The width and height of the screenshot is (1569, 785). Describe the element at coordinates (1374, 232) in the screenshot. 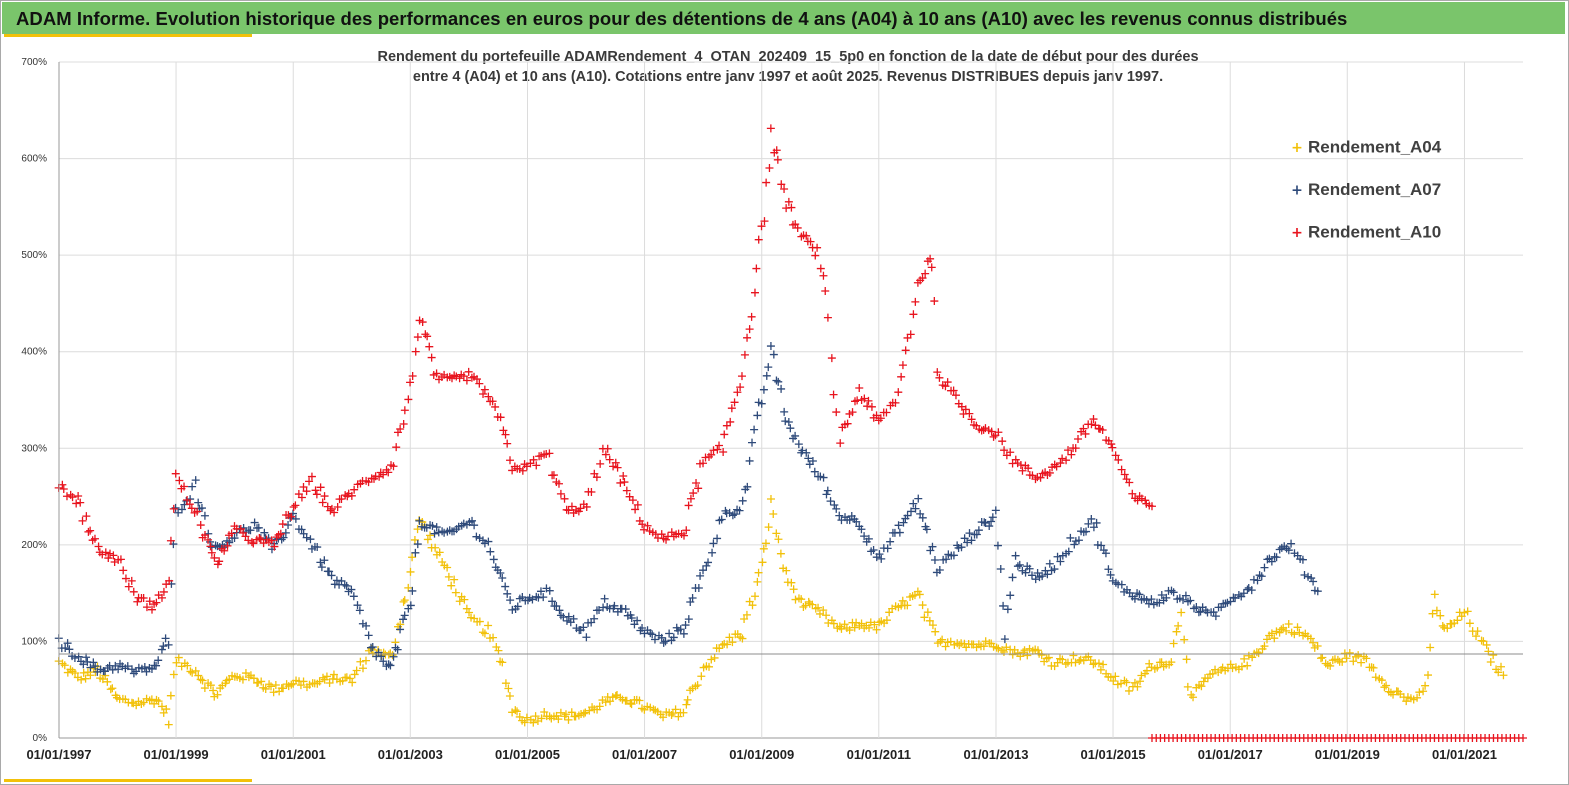

I see `legend-label: Rendement_A10` at that location.